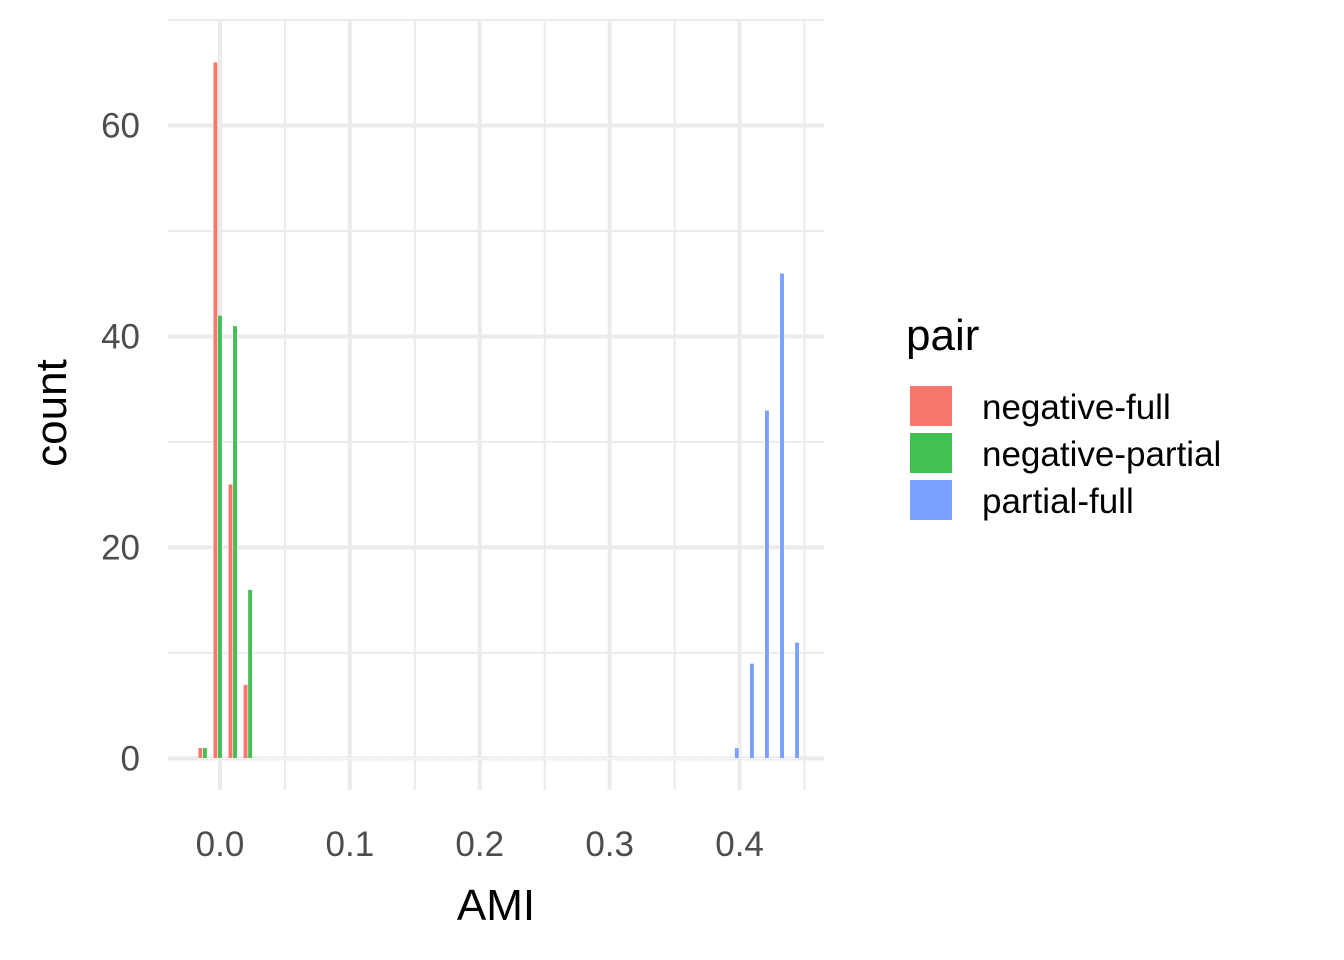 The height and width of the screenshot is (960, 1344). Describe the element at coordinates (609, 844) in the screenshot. I see `x-tick-label: 0.3` at that location.